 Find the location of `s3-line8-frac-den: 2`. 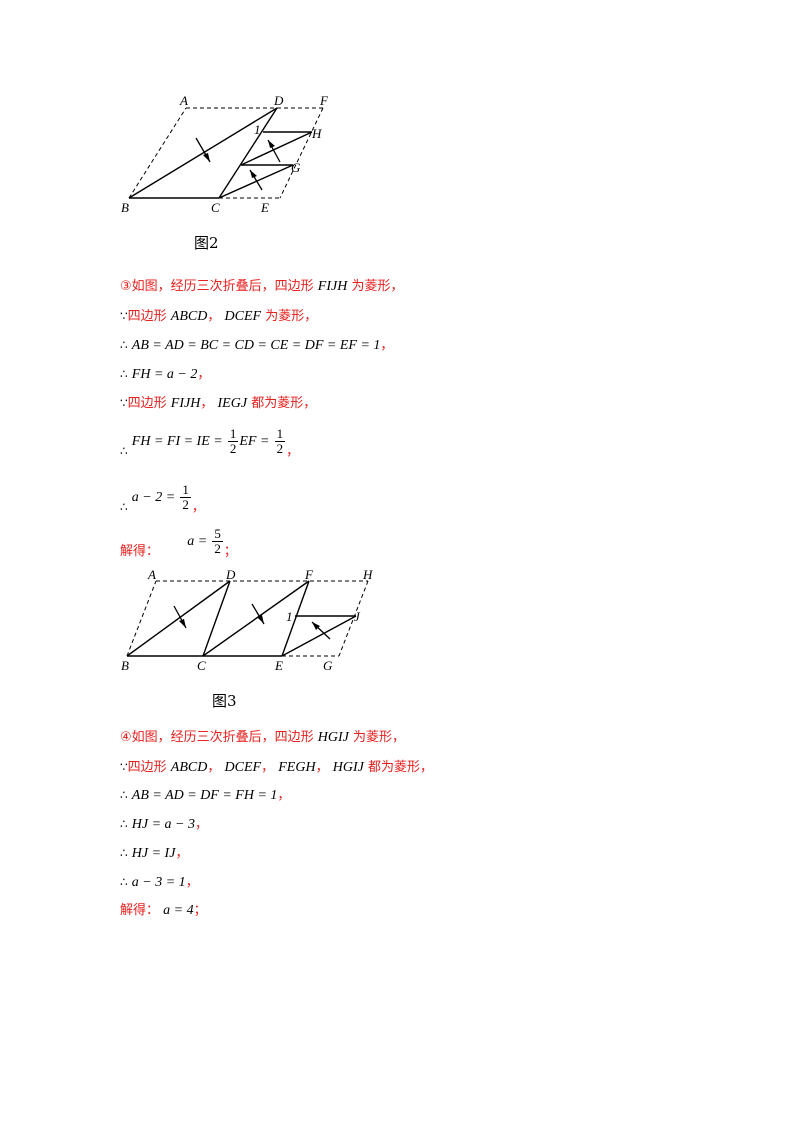

s3-line8-frac-den: 2 is located at coordinates (217, 548).